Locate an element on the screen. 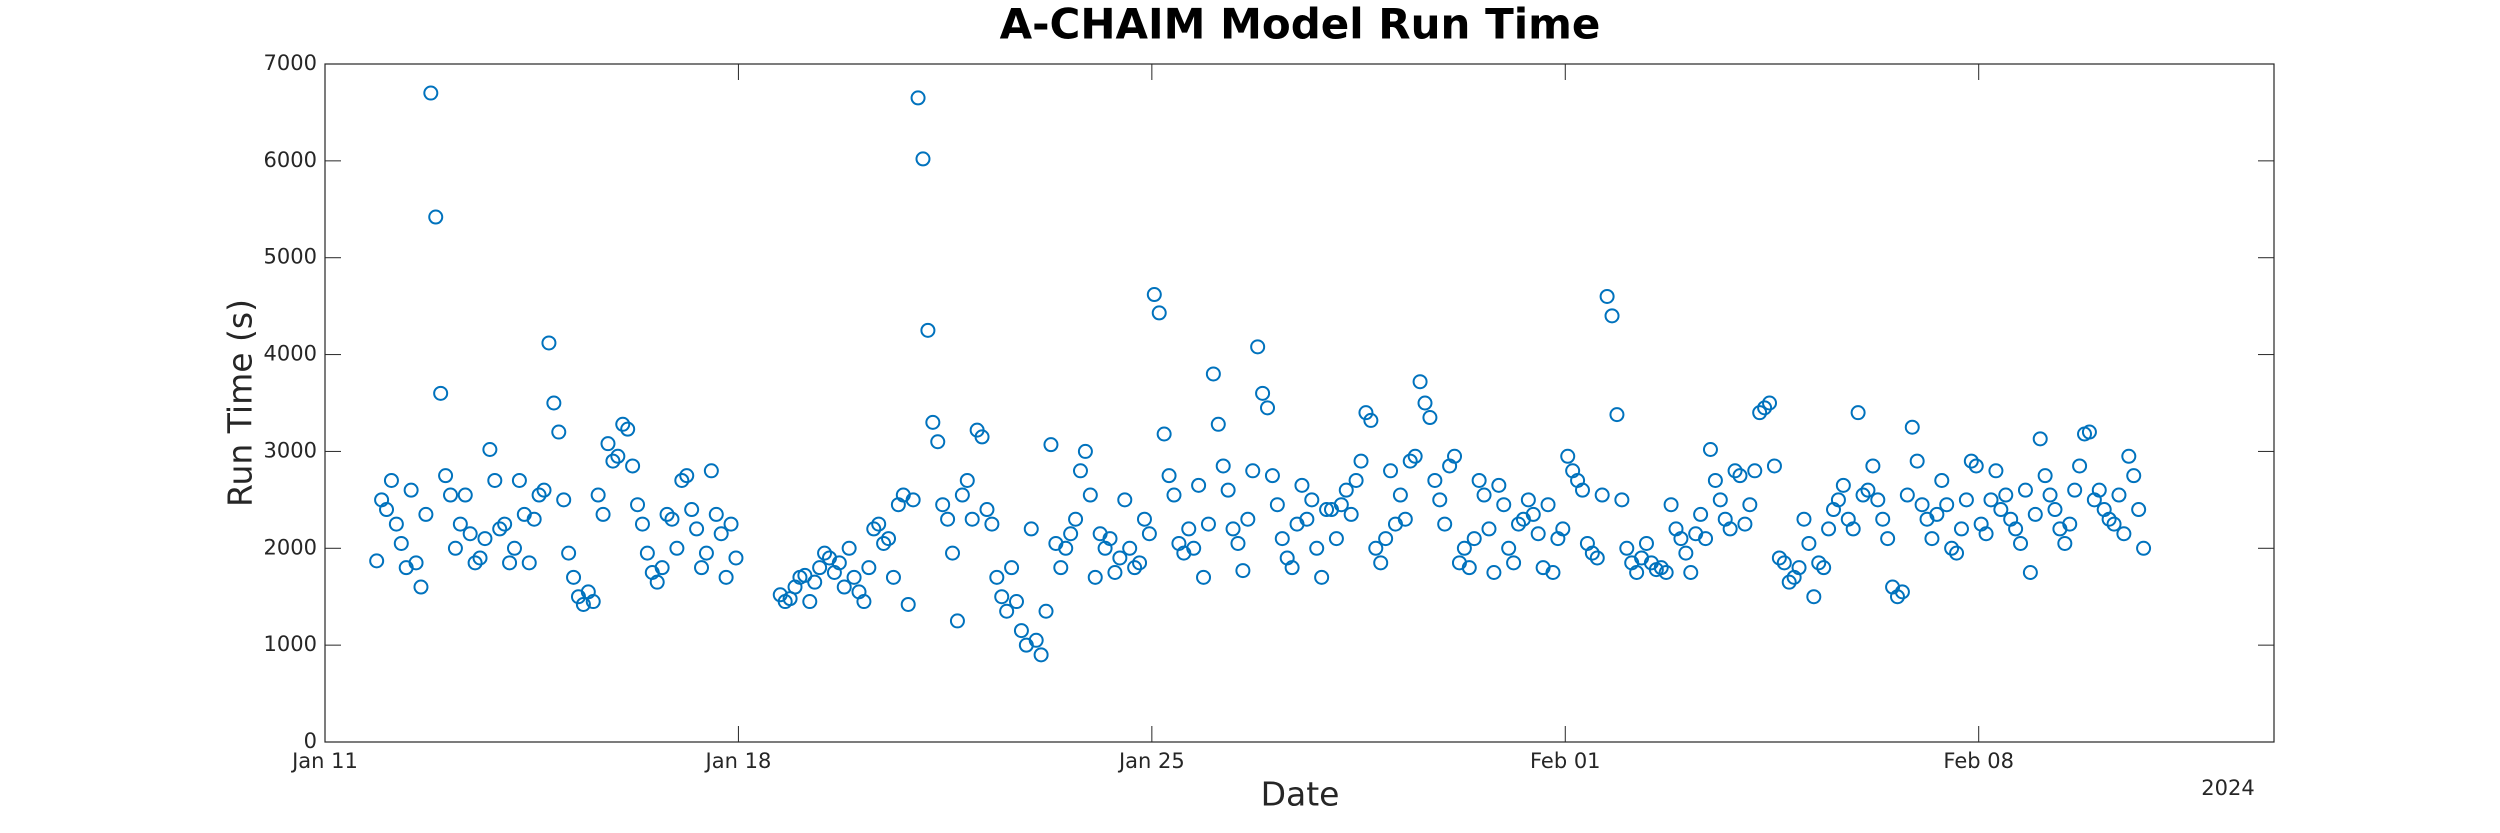 This screenshot has width=2500, height=833. y-tick-label: 3000 is located at coordinates (290, 450).